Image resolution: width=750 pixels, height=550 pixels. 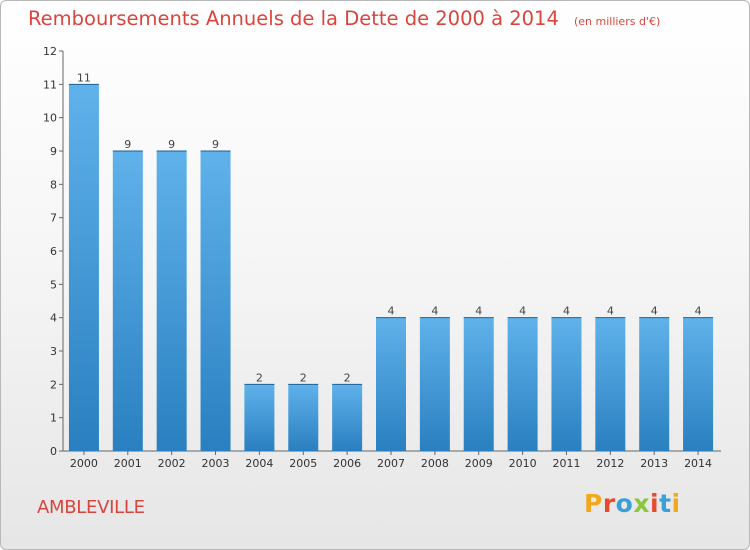 What do you see at coordinates (641, 503) in the screenshot?
I see `logo-letter: x` at bounding box center [641, 503].